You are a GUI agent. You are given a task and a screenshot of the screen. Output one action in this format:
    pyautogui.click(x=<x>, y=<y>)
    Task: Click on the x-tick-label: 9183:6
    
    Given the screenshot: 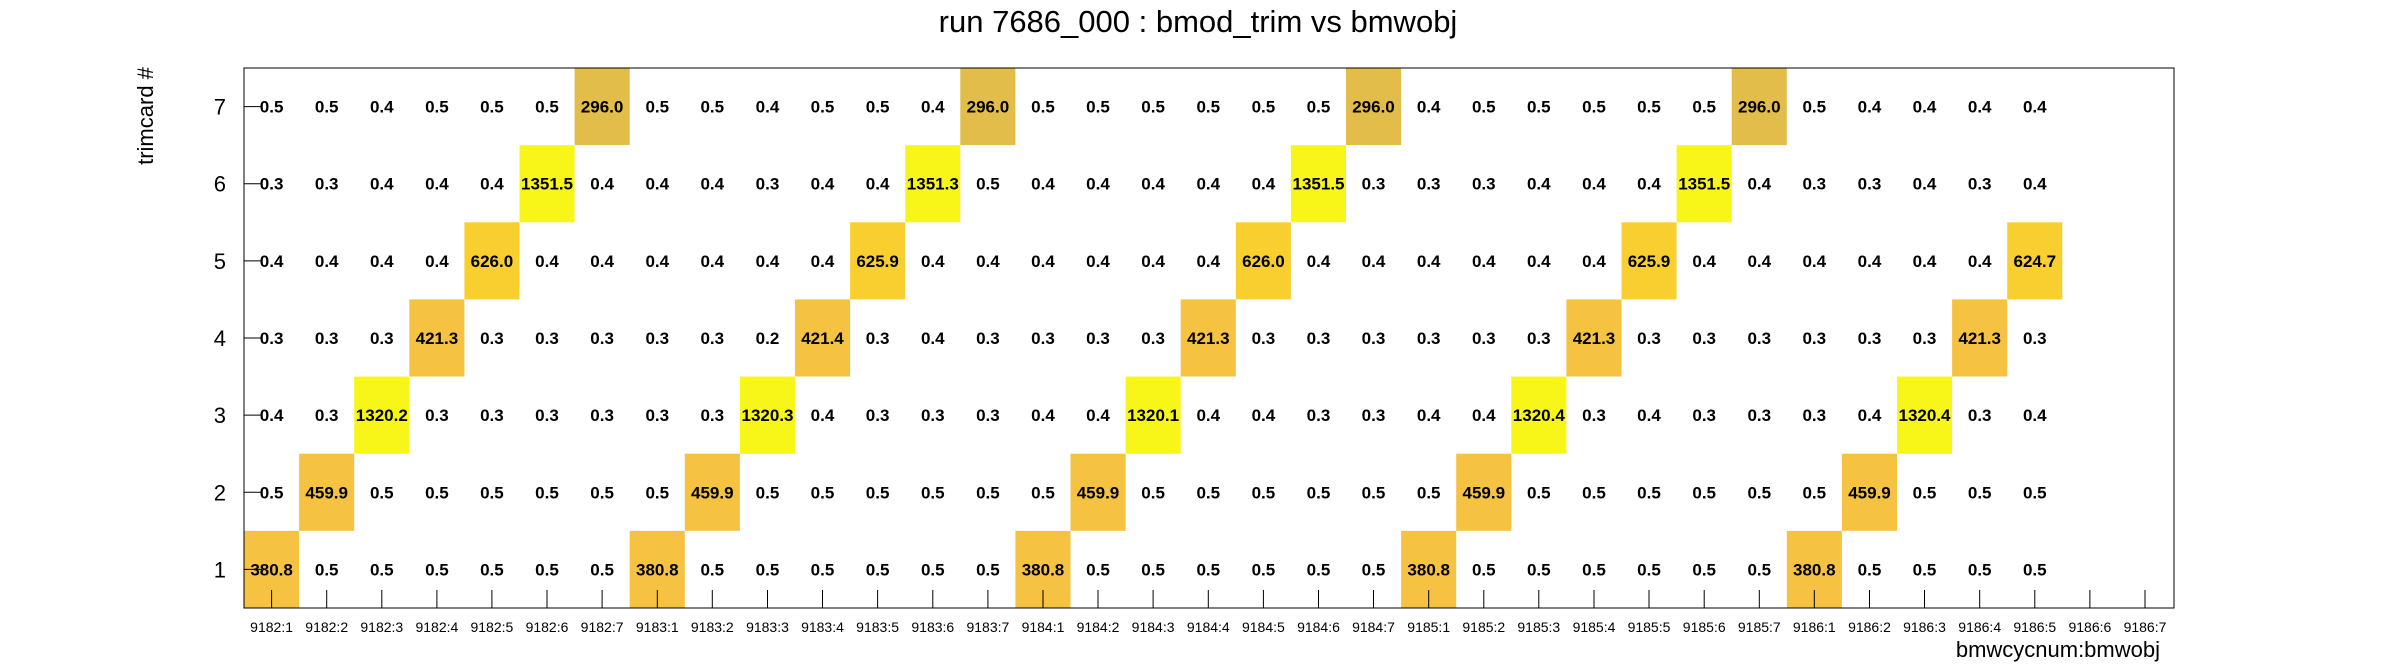 What is the action you would take?
    pyautogui.click(x=932, y=627)
    